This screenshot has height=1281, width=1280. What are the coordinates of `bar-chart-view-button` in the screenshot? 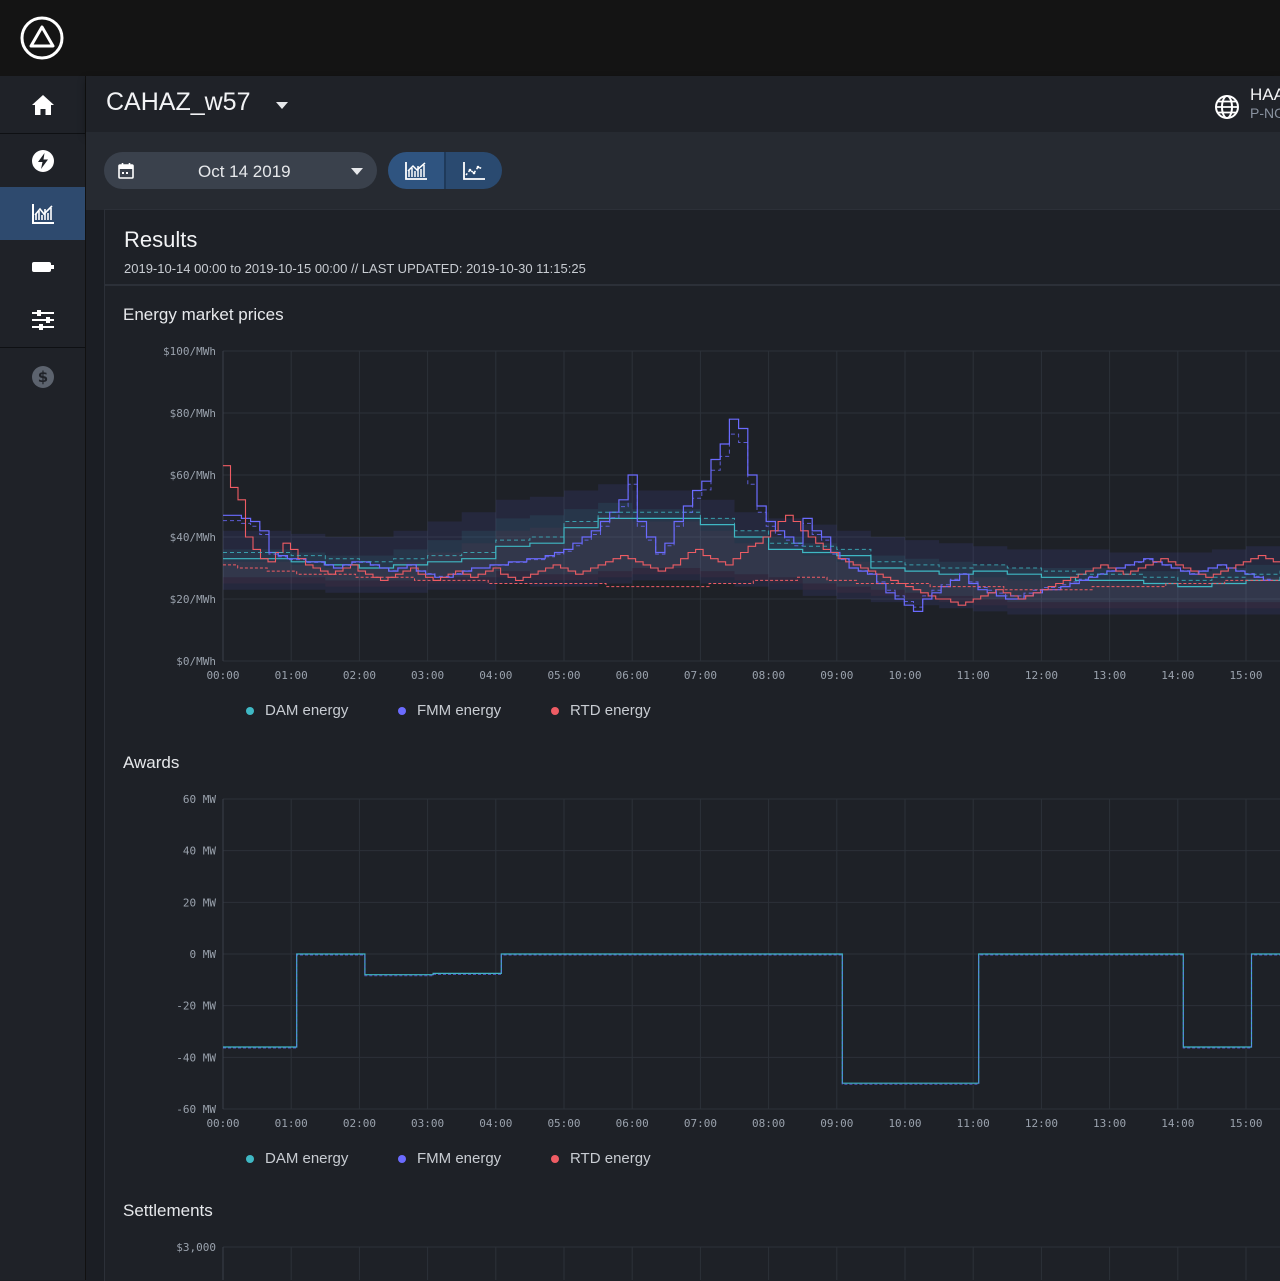 It's located at (416, 170).